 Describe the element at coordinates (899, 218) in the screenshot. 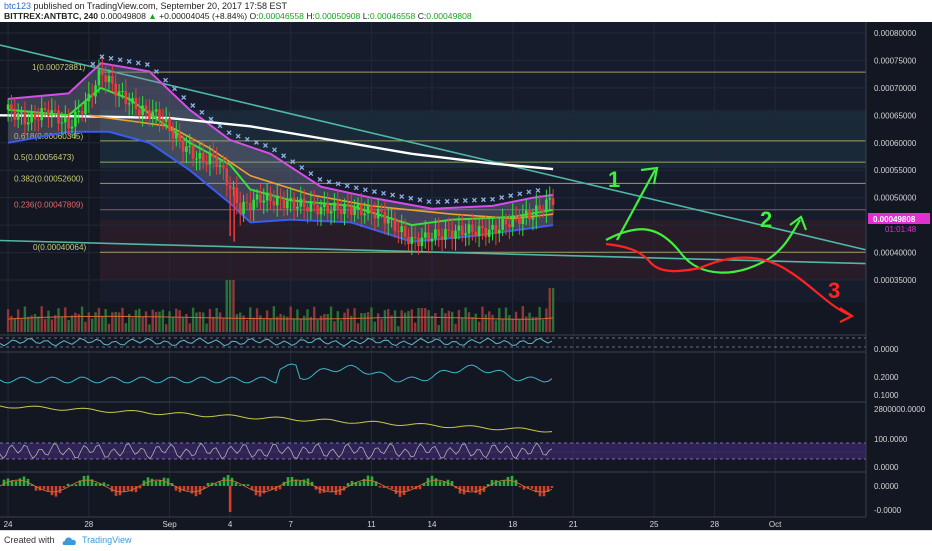

I see `current-price-tag` at that location.